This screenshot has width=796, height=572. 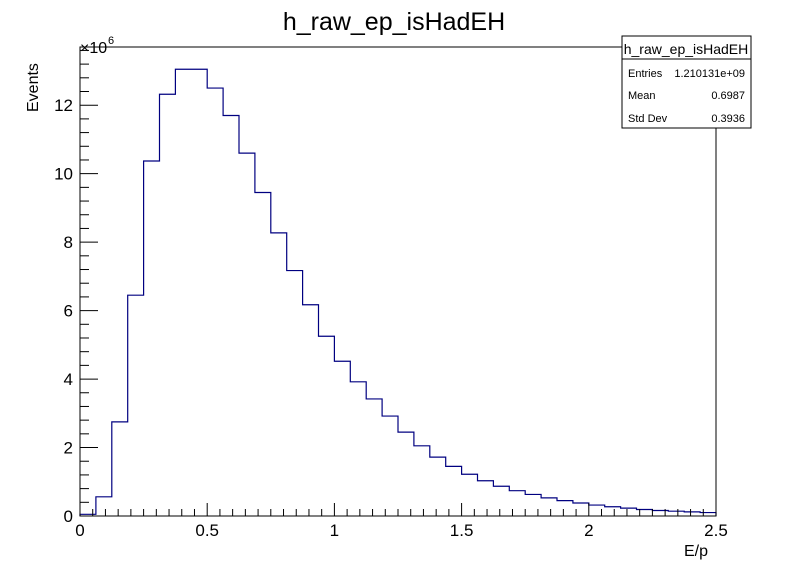 What do you see at coordinates (63, 174) in the screenshot?
I see `y-tick-label: 10` at bounding box center [63, 174].